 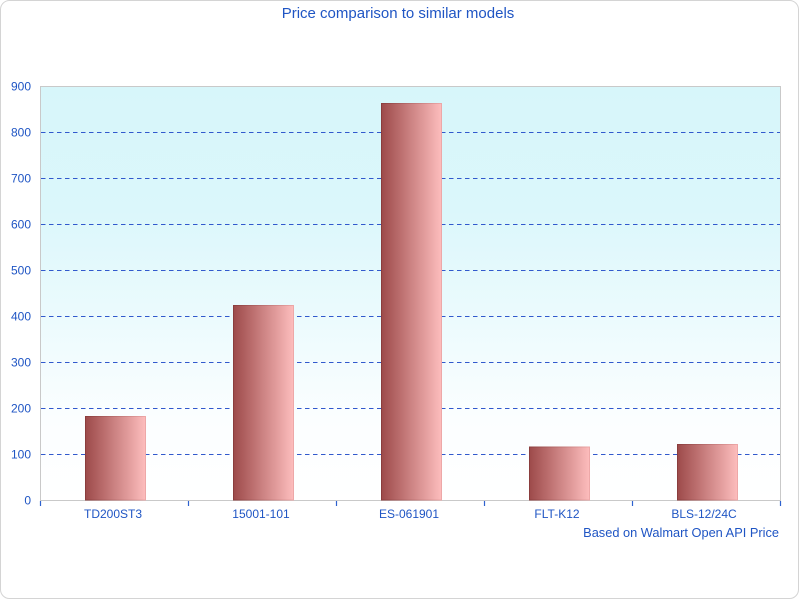 What do you see at coordinates (21, 363) in the screenshot?
I see `svg-text: 300` at bounding box center [21, 363].